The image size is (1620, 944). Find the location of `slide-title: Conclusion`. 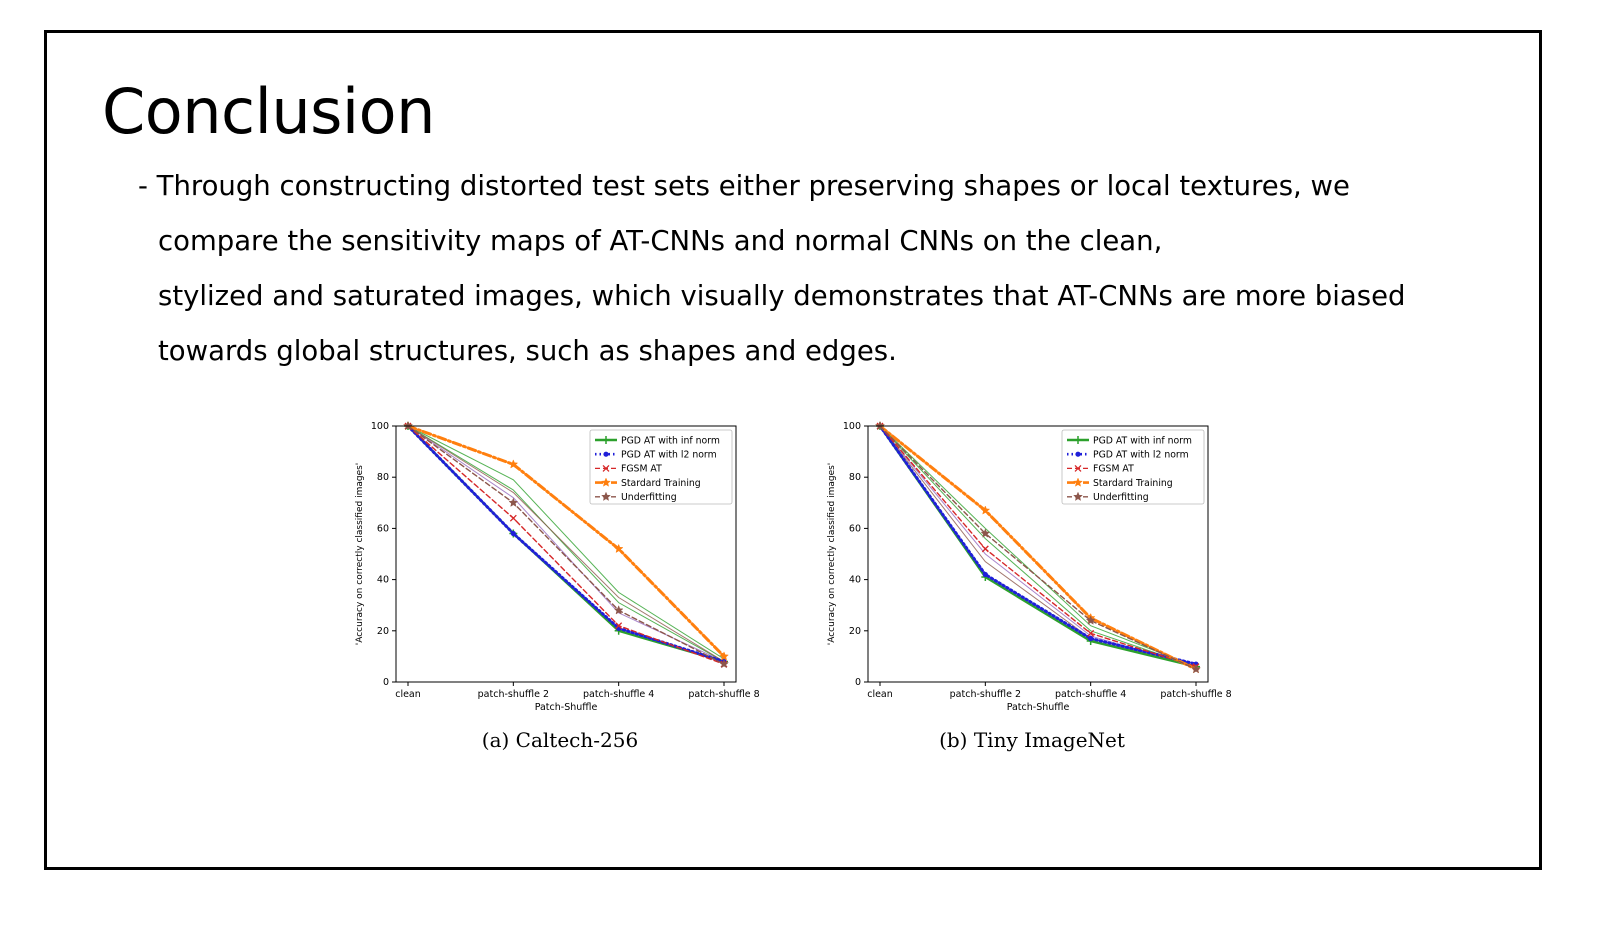

slide-title: Conclusion is located at coordinates (268, 111).